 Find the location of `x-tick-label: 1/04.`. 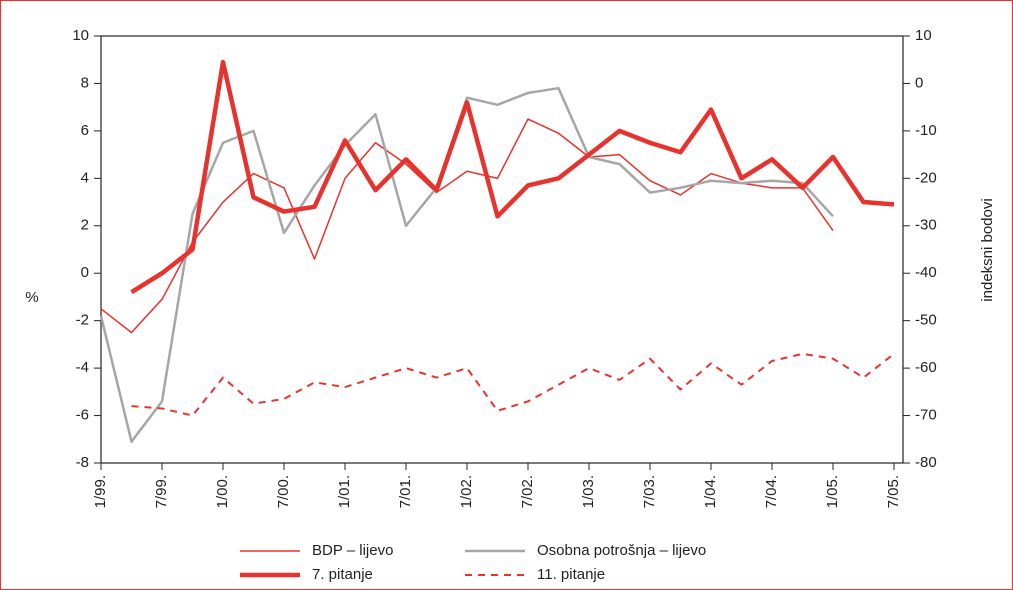

x-tick-label: 1/04. is located at coordinates (710, 491).